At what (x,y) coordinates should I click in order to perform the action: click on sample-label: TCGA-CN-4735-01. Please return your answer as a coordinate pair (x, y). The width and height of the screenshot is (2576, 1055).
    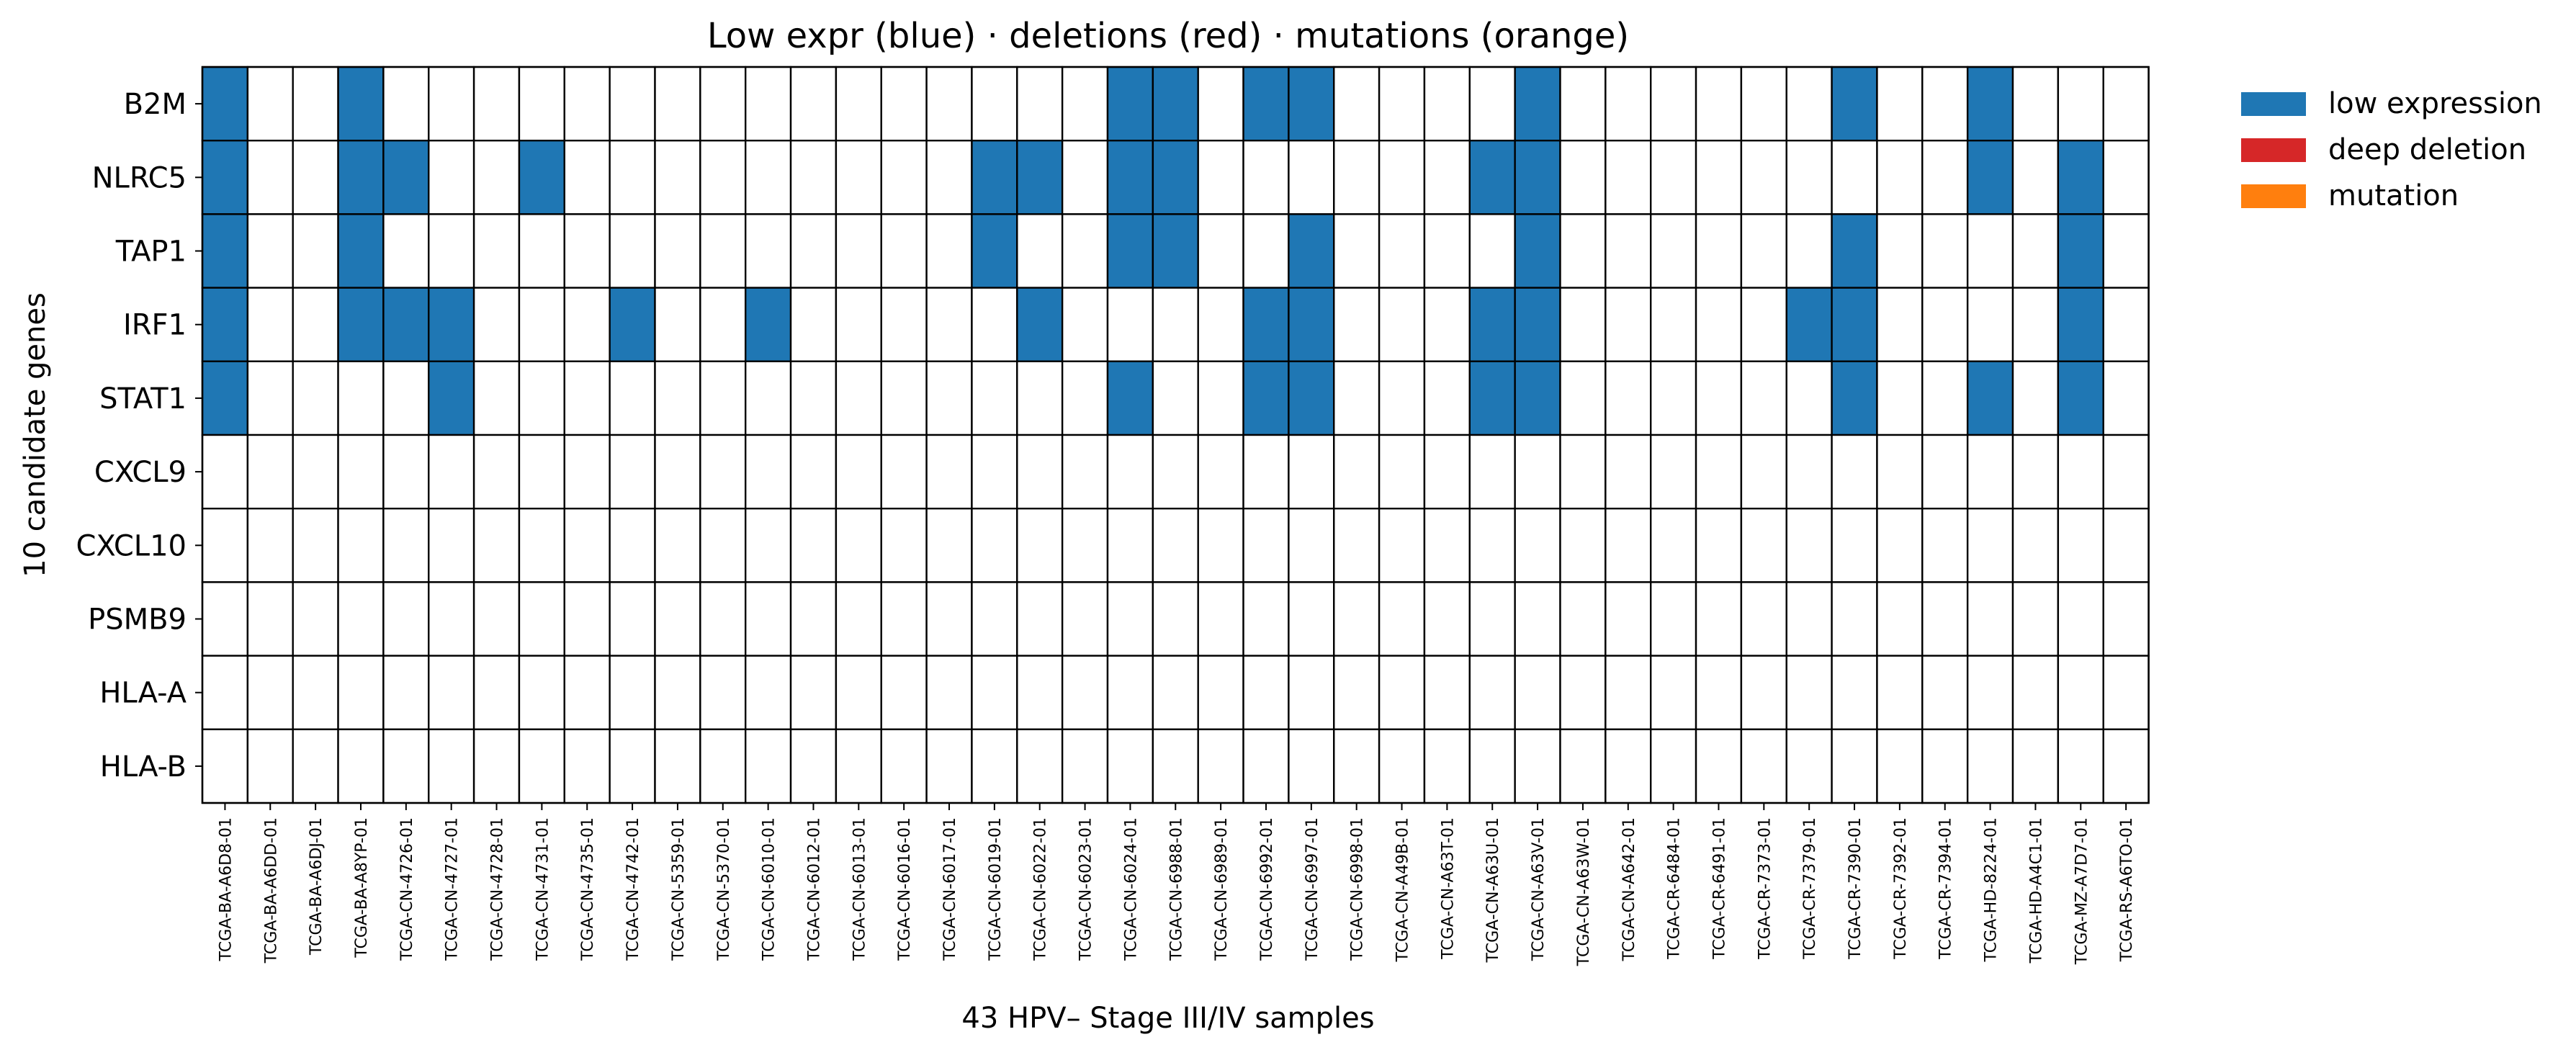
    Looking at the image, I should click on (588, 889).